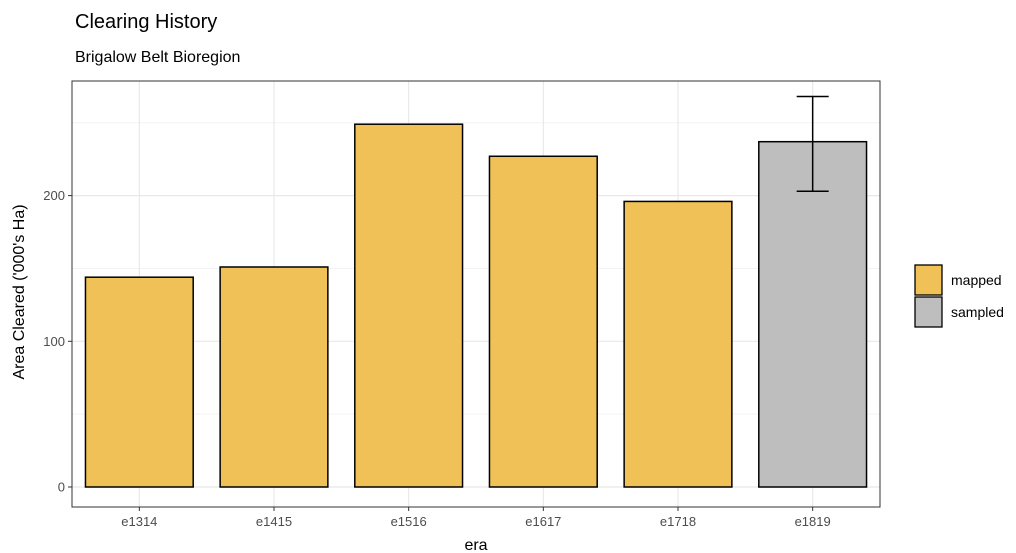 This screenshot has width=1016, height=553. What do you see at coordinates (157, 57) in the screenshot?
I see `chart-subtitle: Brigalow Belt Bioregion` at bounding box center [157, 57].